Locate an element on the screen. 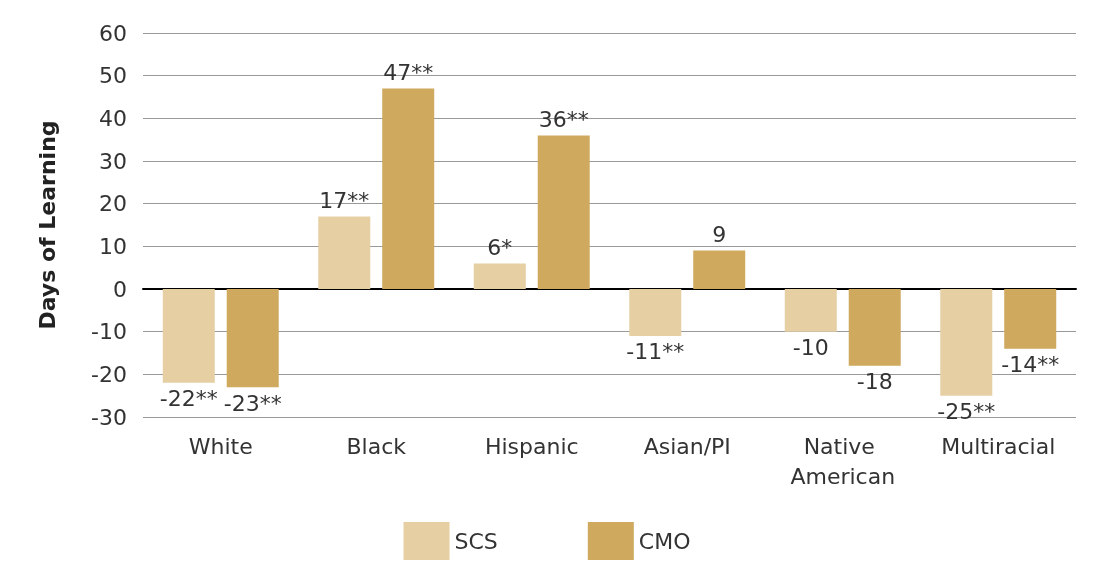  x-tick-label: Black is located at coordinates (376, 446).